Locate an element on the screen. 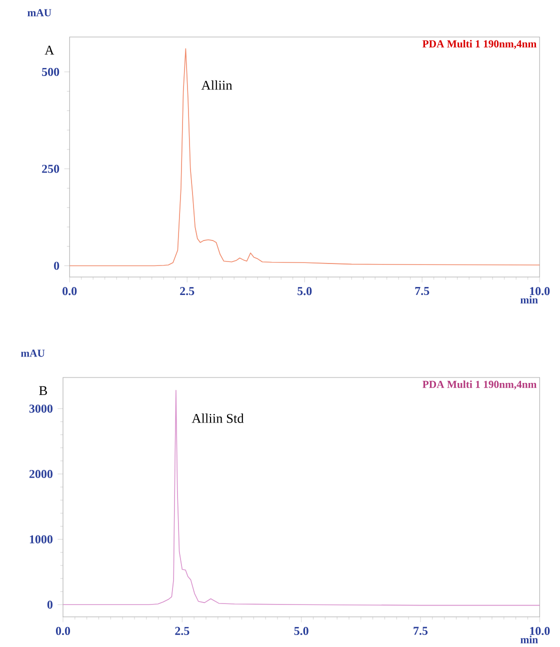  y-tick-label: 3000 is located at coordinates (40, 408).